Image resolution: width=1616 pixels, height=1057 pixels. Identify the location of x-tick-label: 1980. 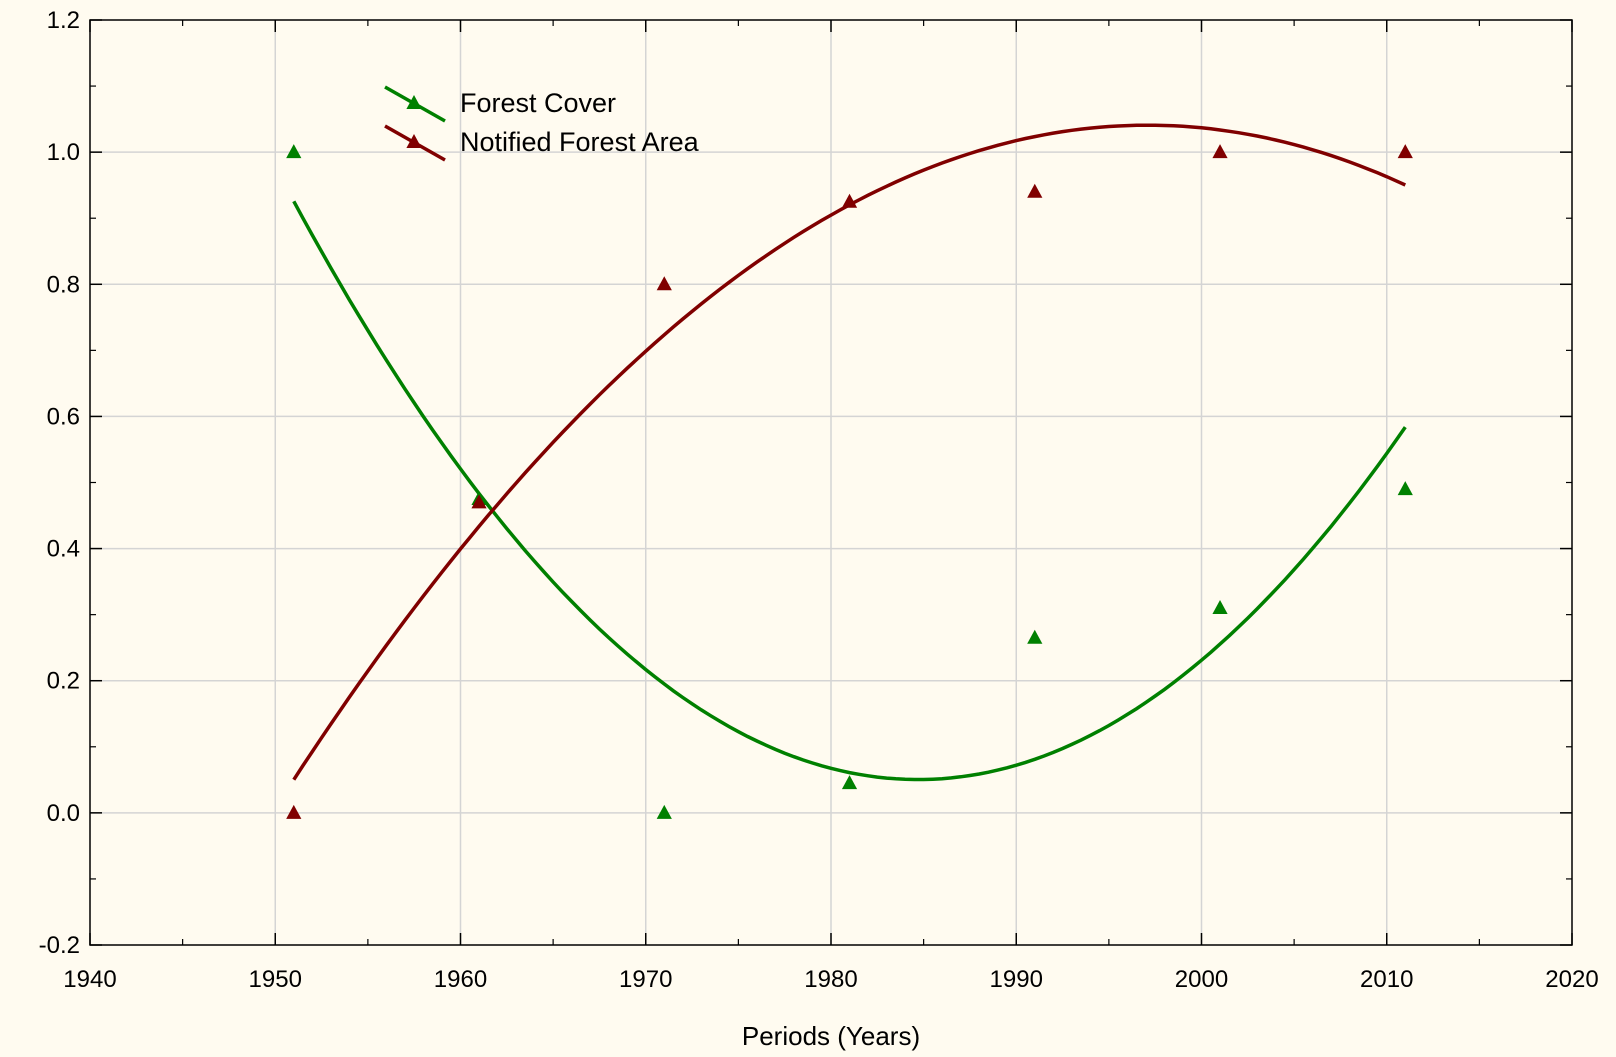
(830, 979).